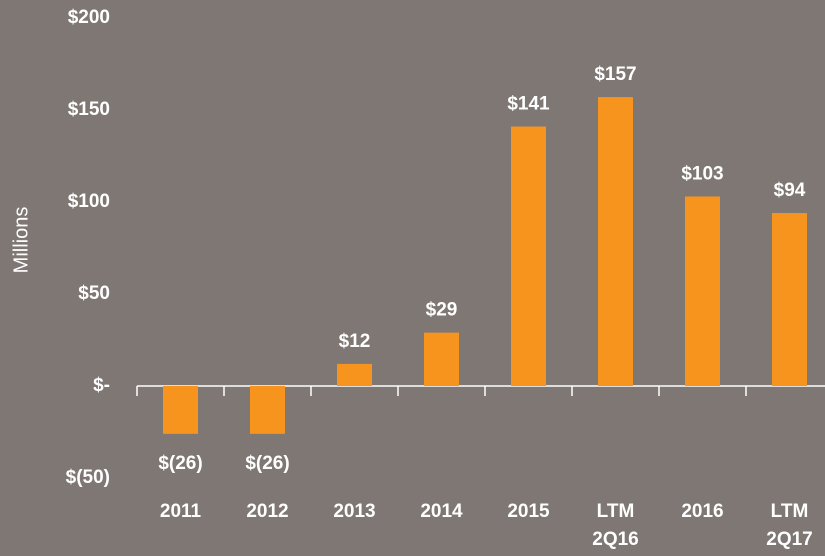 The height and width of the screenshot is (556, 825). What do you see at coordinates (267, 511) in the screenshot?
I see `x-tick-label: 2012` at bounding box center [267, 511].